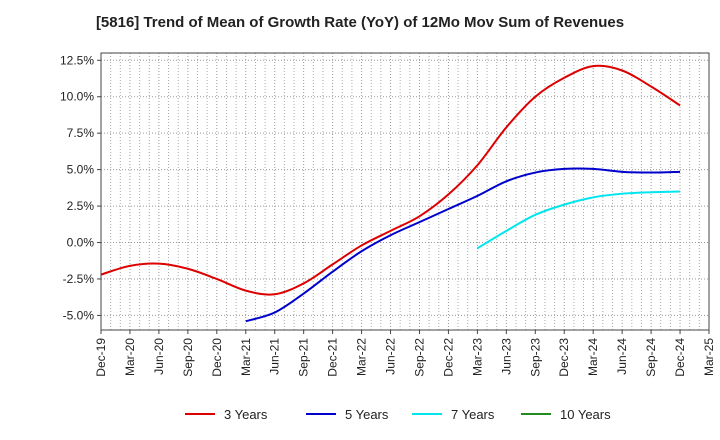 The image size is (720, 440). Describe the element at coordinates (709, 357) in the screenshot. I see `x-tick-label: Mar-25` at that location.